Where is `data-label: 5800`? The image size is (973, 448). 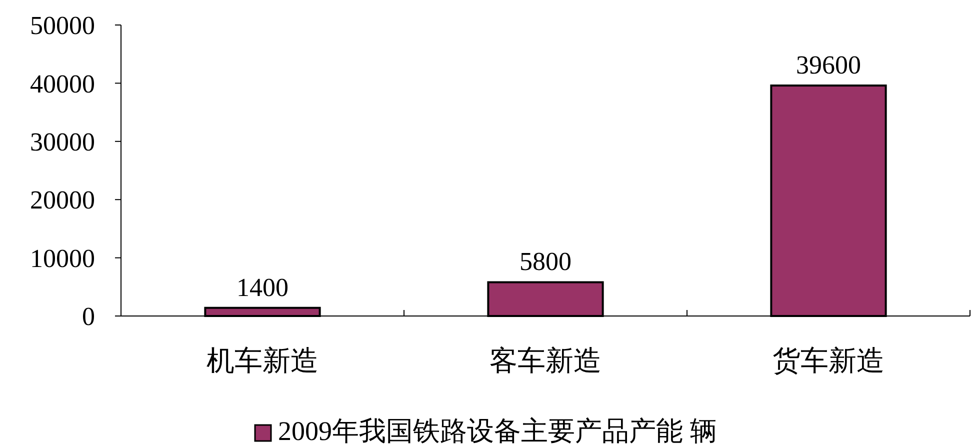 data-label: 5800 is located at coordinates (546, 261).